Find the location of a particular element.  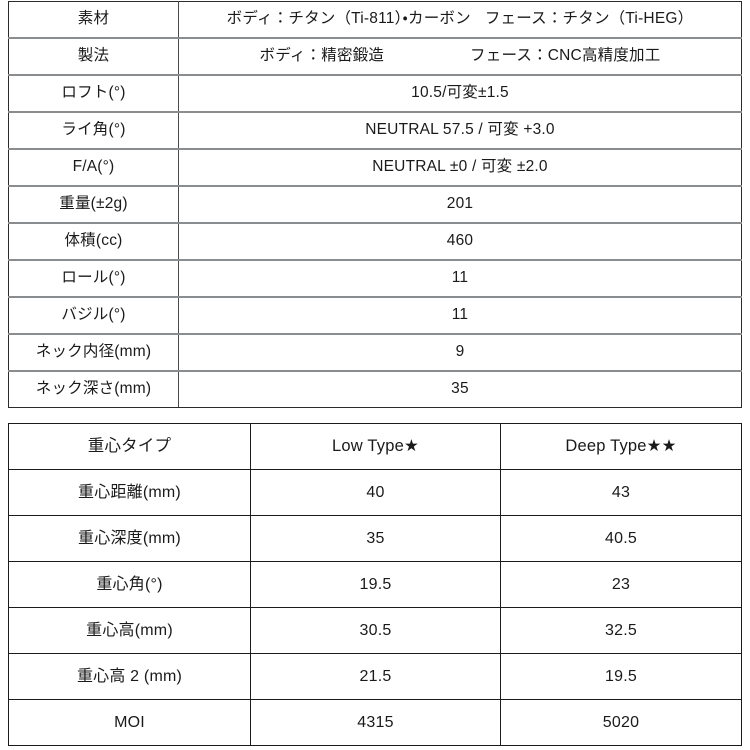

cog-header-cell: Low Type★ is located at coordinates (375, 446).